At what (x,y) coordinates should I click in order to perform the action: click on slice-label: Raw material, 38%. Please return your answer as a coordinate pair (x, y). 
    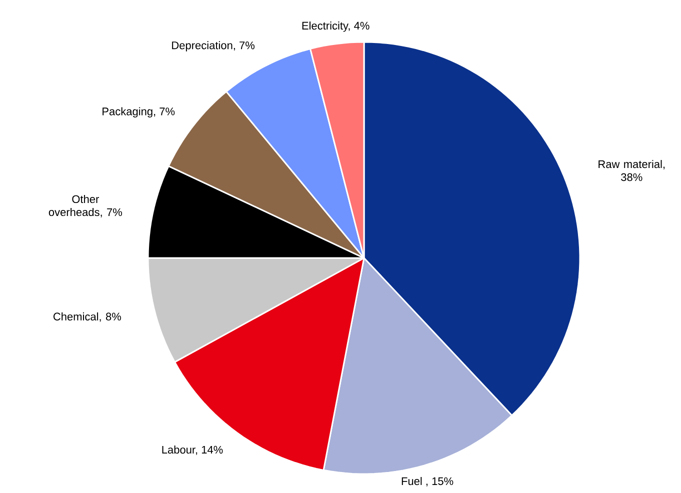
    Looking at the image, I should click on (631, 171).